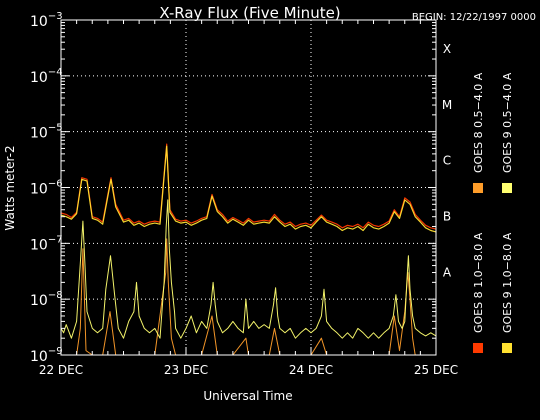 The image size is (540, 420). What do you see at coordinates (46, 132) in the screenshot?
I see `y-tick-label: 10⁻⁵` at bounding box center [46, 132].